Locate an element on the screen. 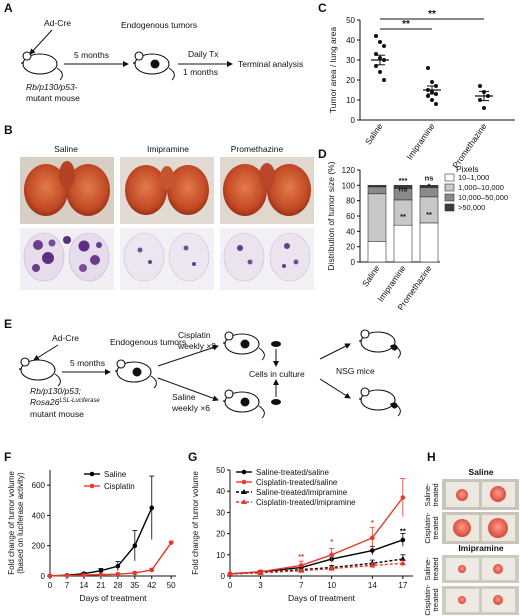  panel-label-c: C is located at coordinates (322, 8).